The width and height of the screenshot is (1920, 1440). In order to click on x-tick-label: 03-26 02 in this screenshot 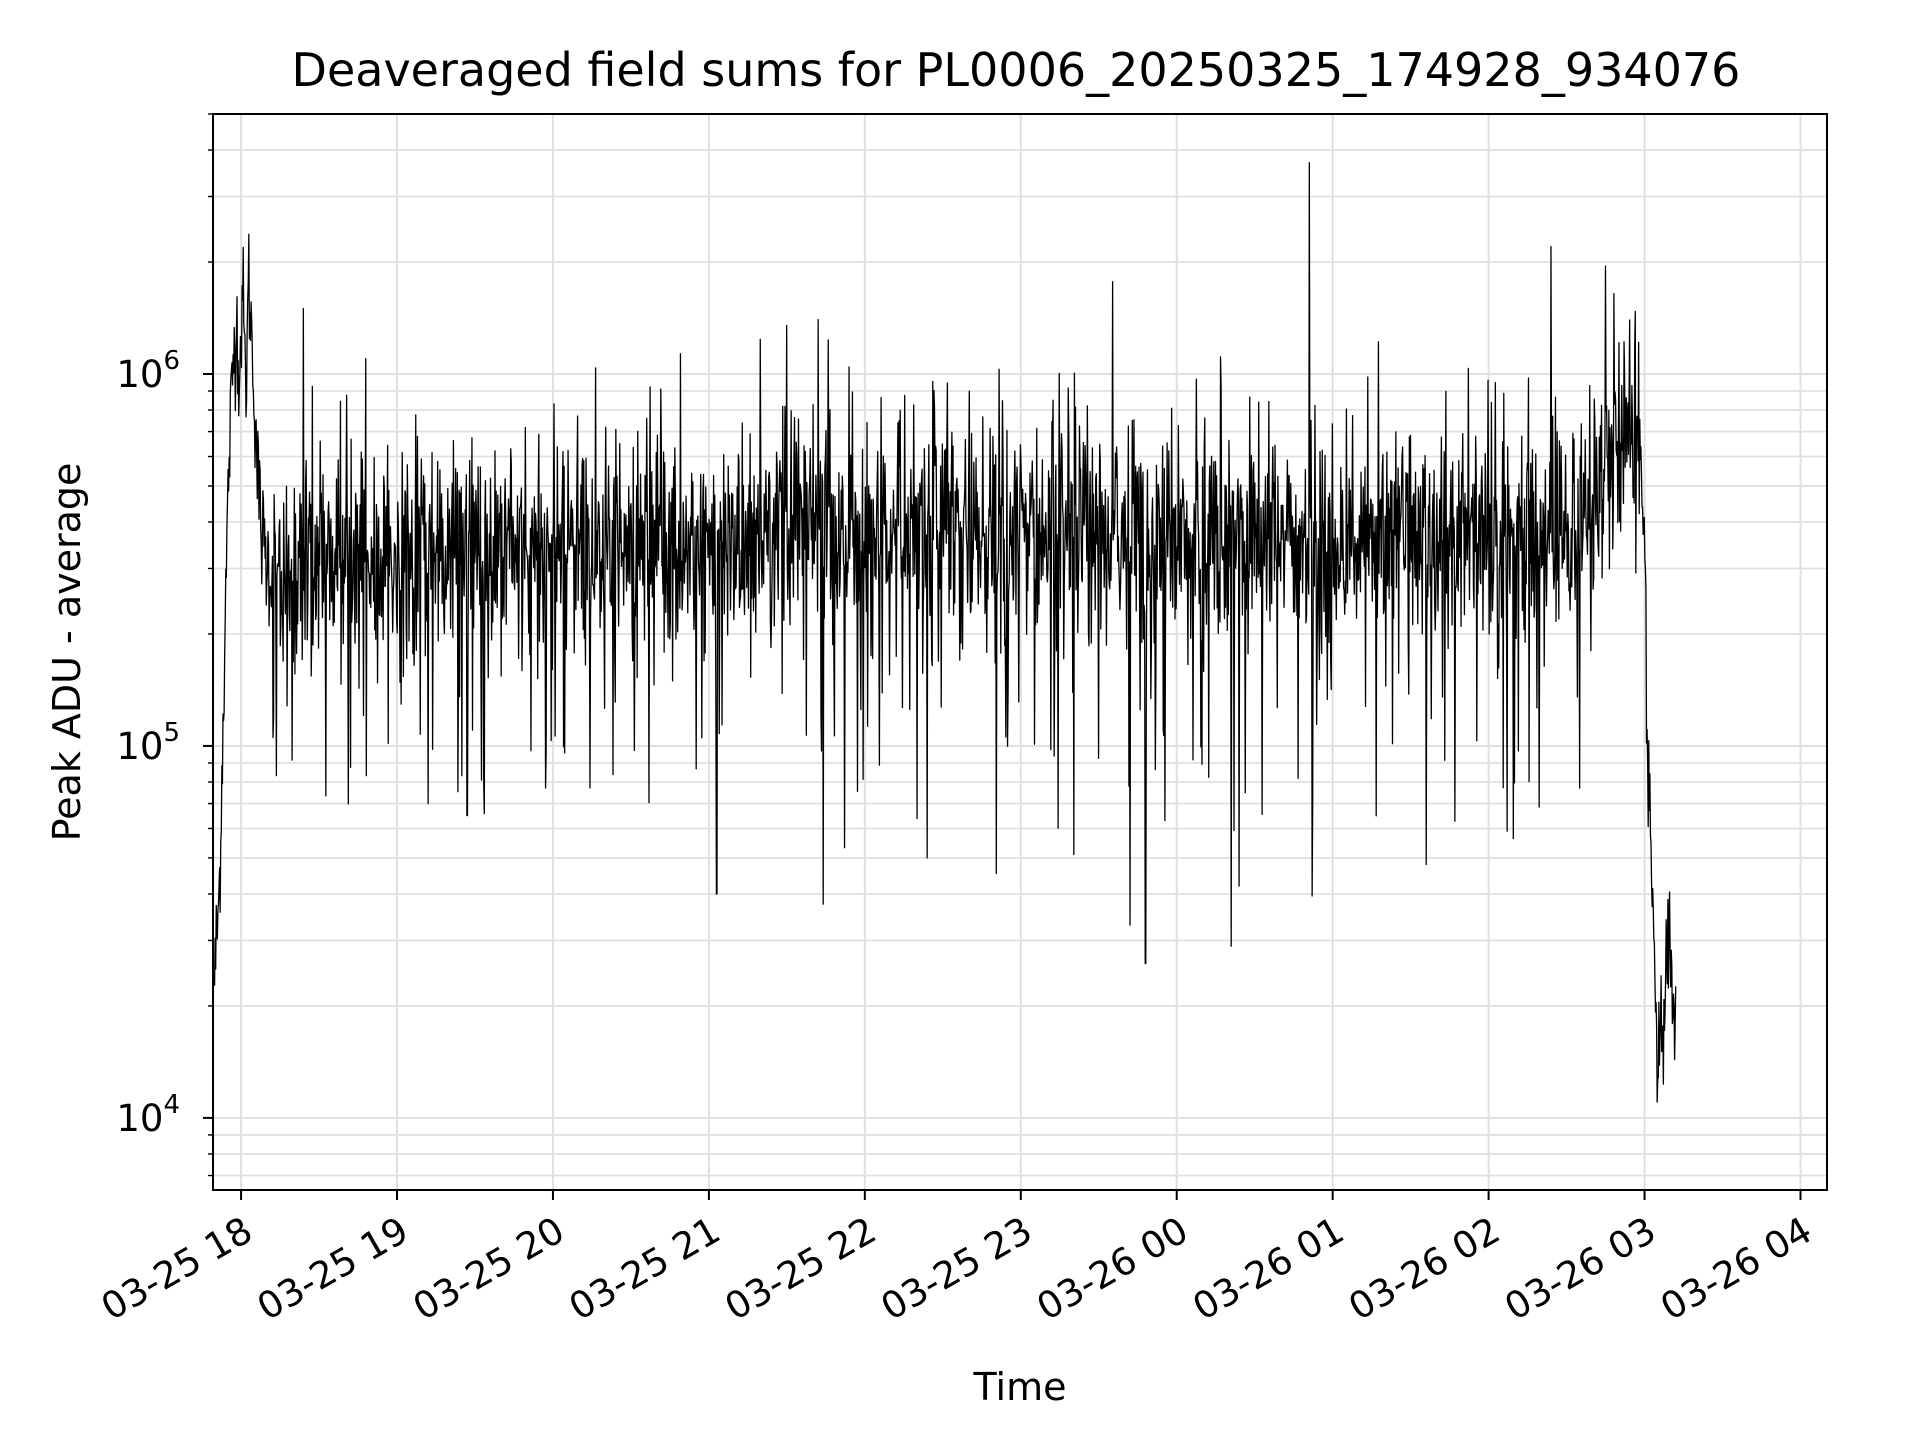, I will do `click(1425, 1269)`.